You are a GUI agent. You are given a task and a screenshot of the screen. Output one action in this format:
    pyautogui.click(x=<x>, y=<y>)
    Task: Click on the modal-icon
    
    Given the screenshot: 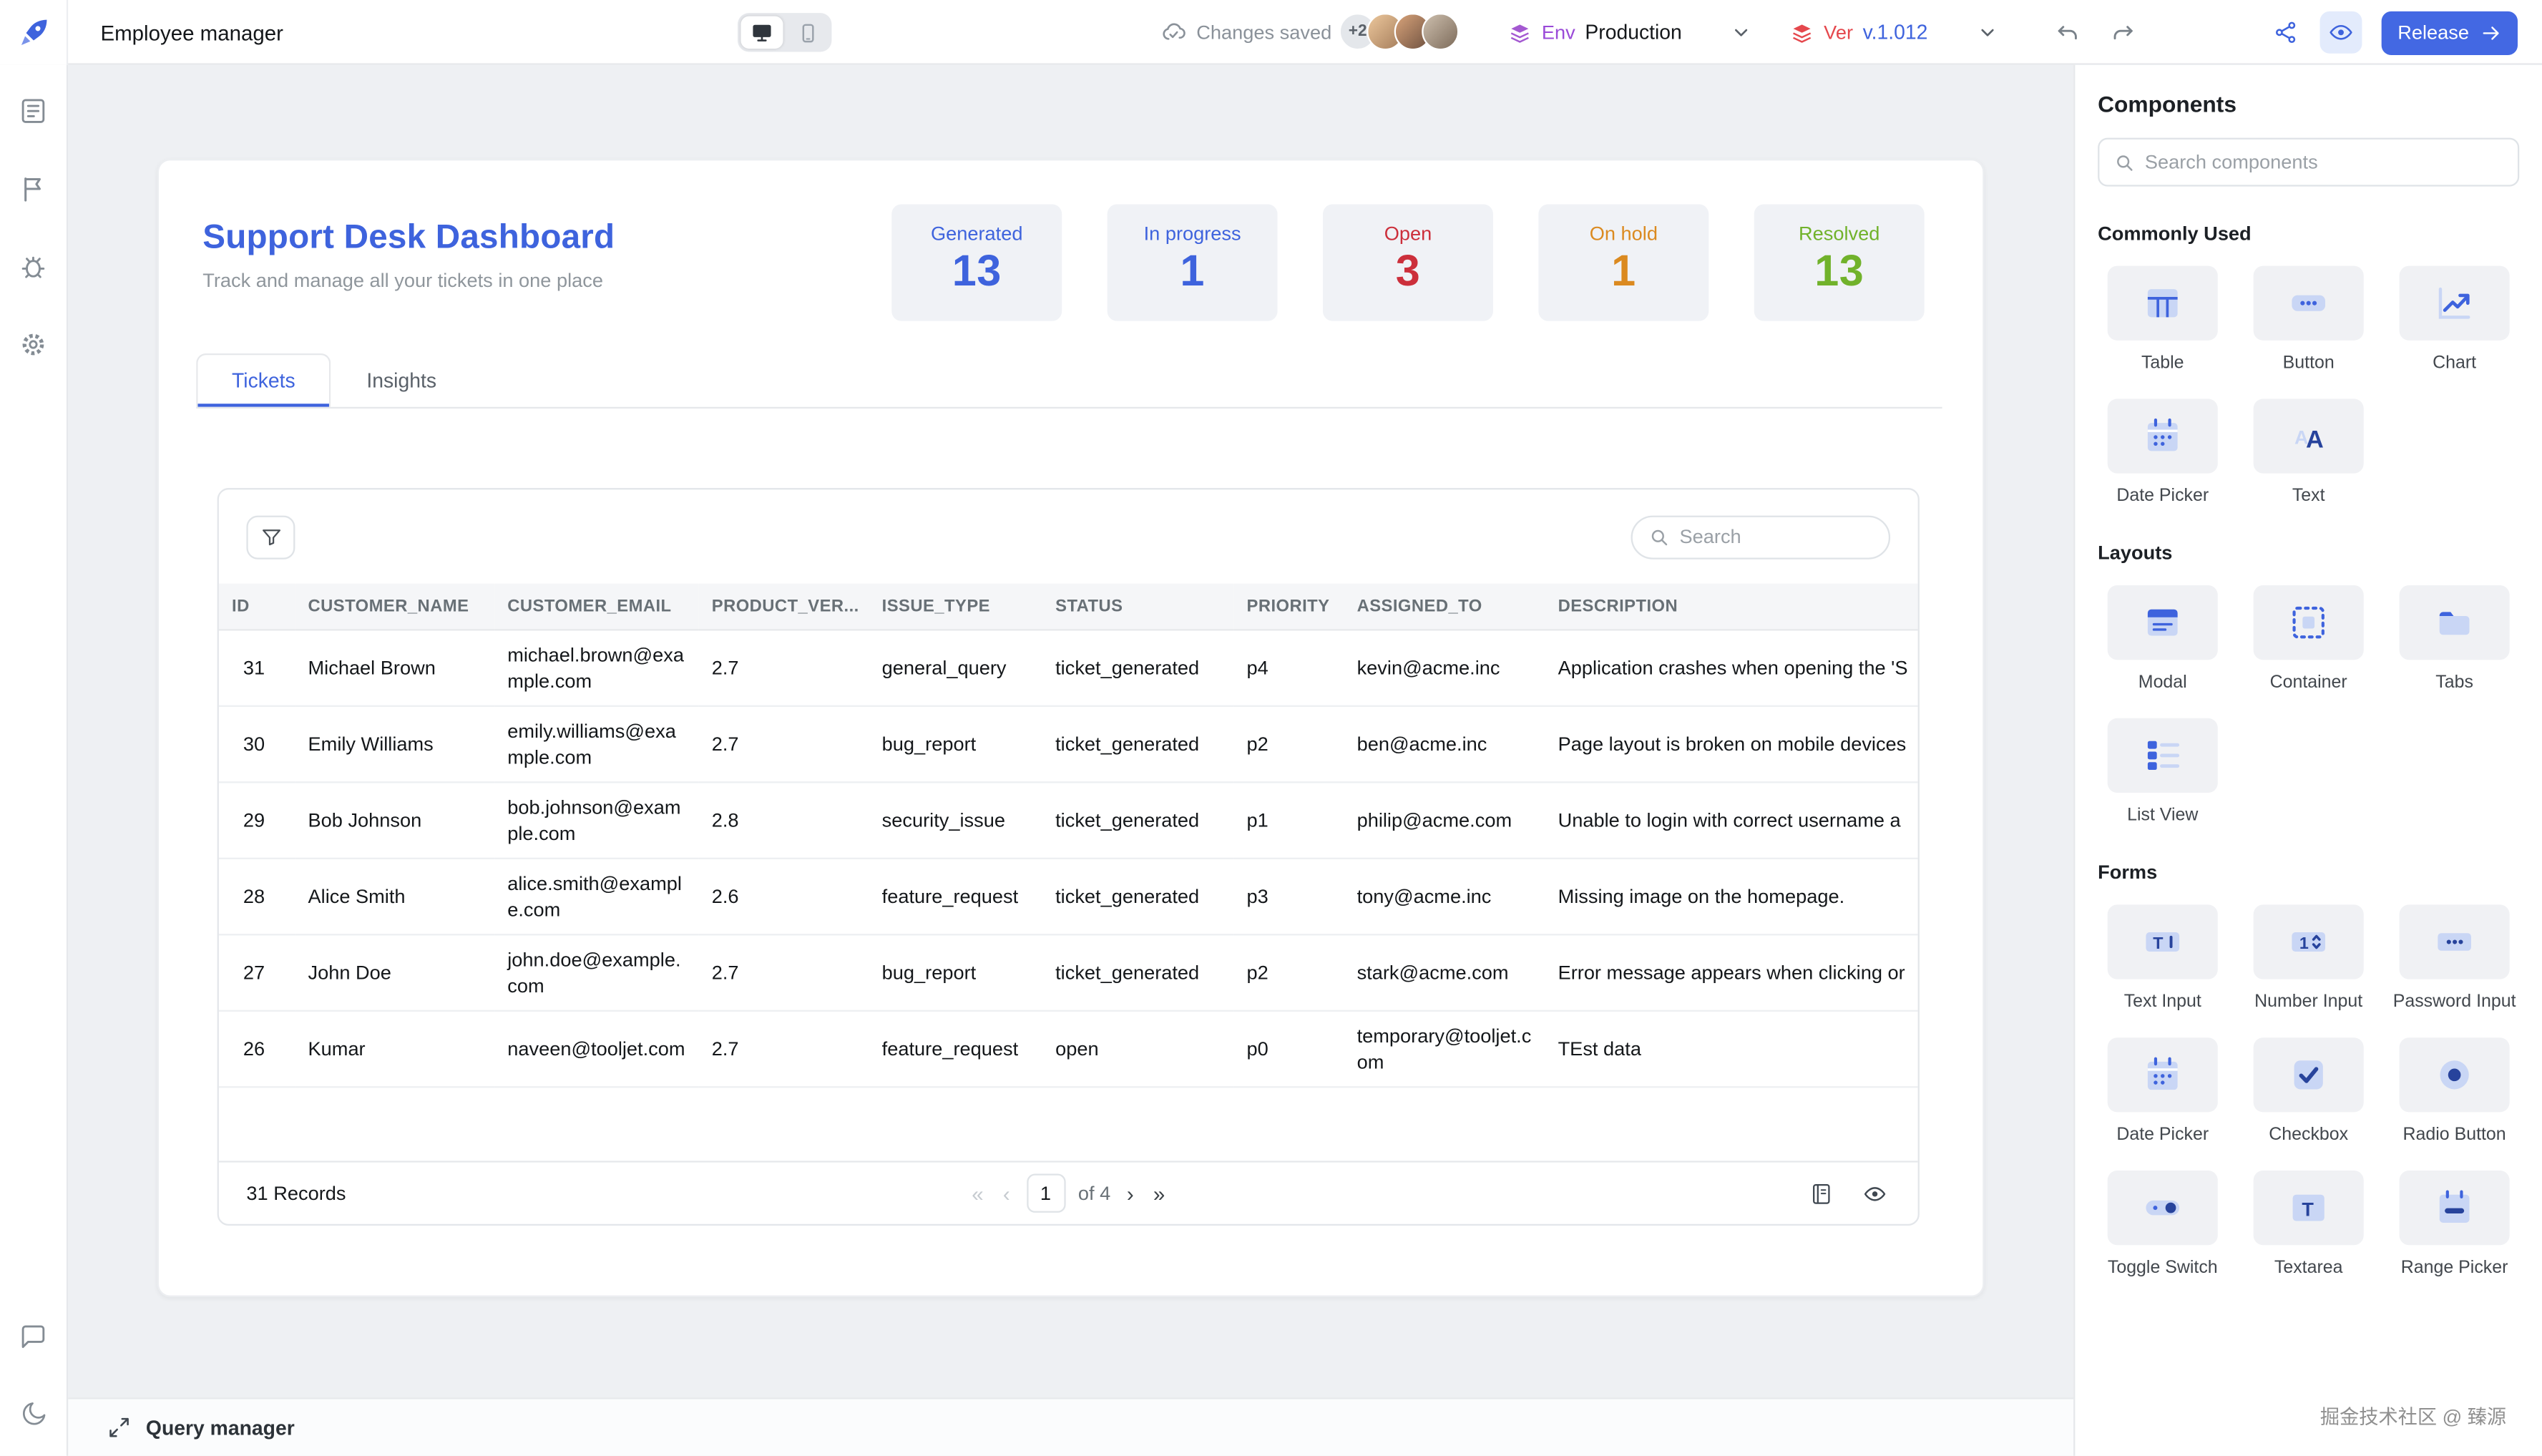 What is the action you would take?
    pyautogui.click(x=2162, y=623)
    